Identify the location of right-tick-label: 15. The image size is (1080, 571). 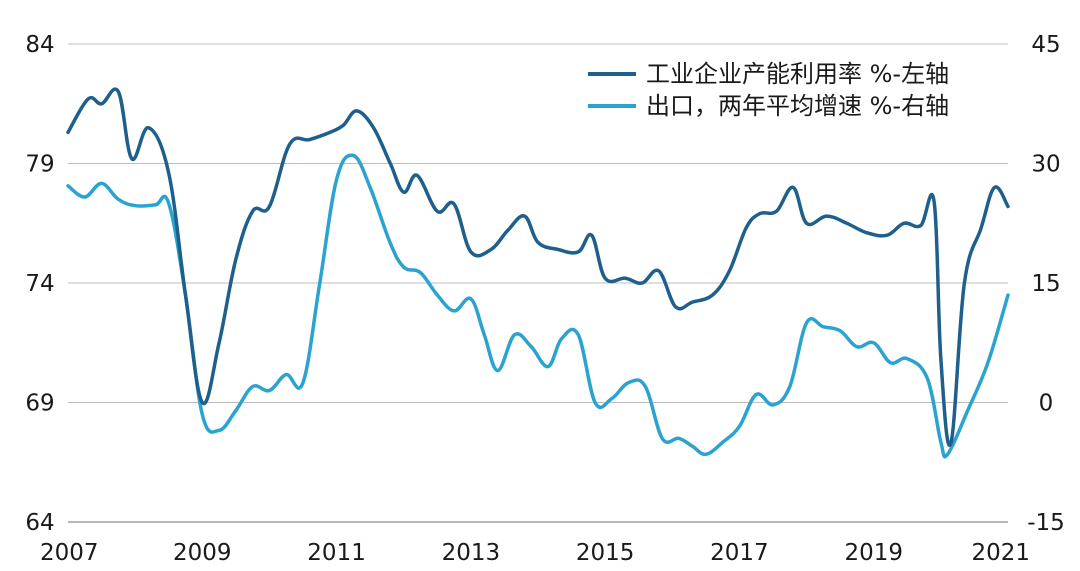
(1045, 284).